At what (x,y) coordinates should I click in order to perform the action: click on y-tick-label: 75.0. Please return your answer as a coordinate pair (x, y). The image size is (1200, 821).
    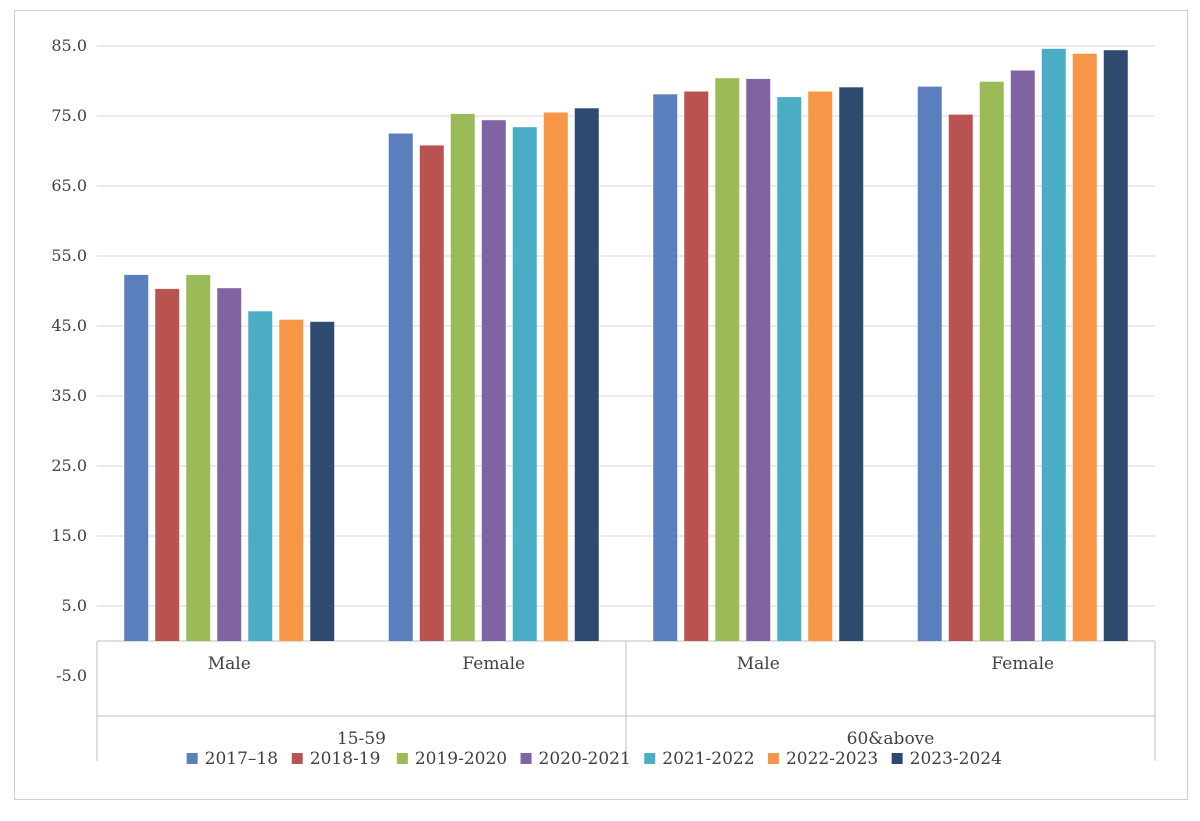
    Looking at the image, I should click on (69, 115).